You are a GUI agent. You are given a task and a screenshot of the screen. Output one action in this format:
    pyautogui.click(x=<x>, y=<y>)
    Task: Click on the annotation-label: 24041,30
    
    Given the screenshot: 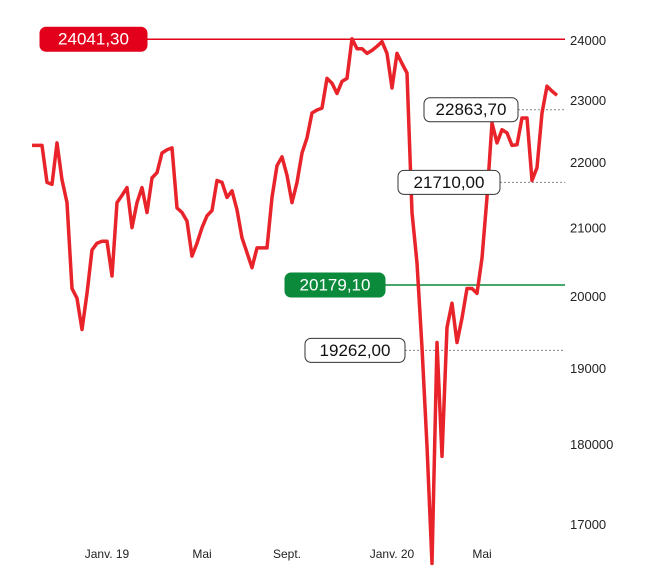 What is the action you would take?
    pyautogui.click(x=93, y=39)
    